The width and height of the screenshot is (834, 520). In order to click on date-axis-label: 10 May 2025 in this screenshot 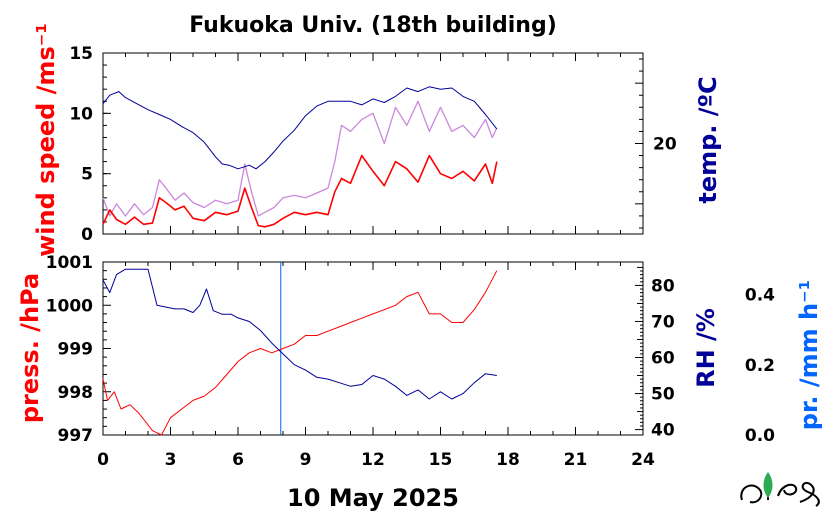, I will do `click(373, 498)`.